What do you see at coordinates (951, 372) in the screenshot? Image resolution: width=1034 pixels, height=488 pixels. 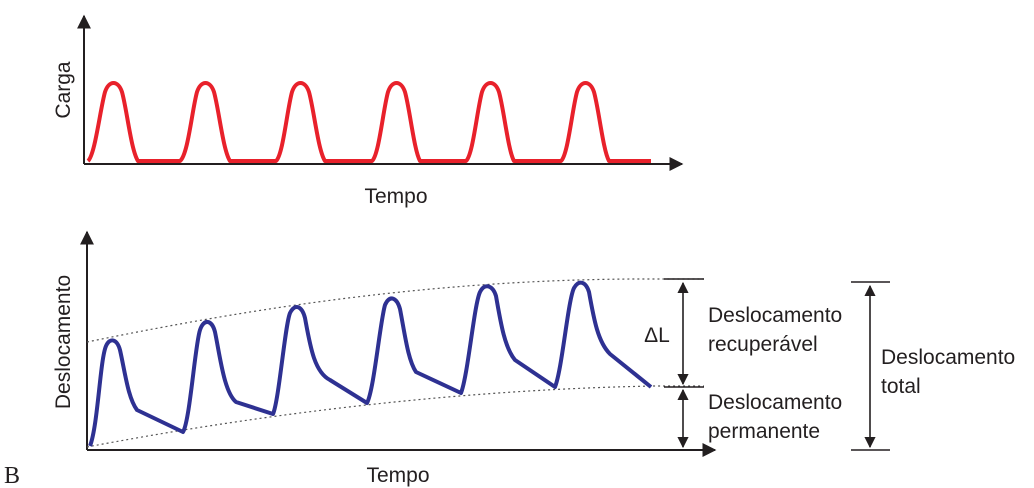 I see `total-label: Deslocamento total` at bounding box center [951, 372].